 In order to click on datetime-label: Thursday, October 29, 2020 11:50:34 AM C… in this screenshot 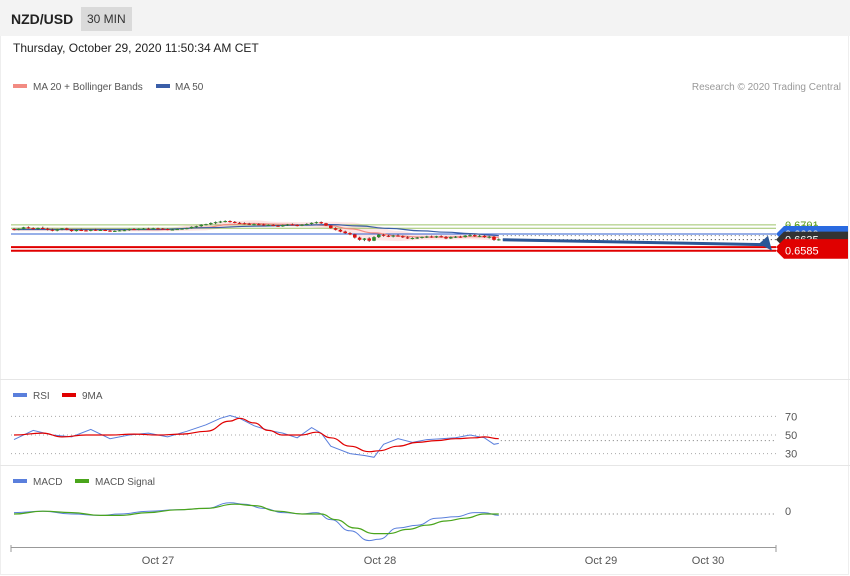, I will do `click(136, 48)`.